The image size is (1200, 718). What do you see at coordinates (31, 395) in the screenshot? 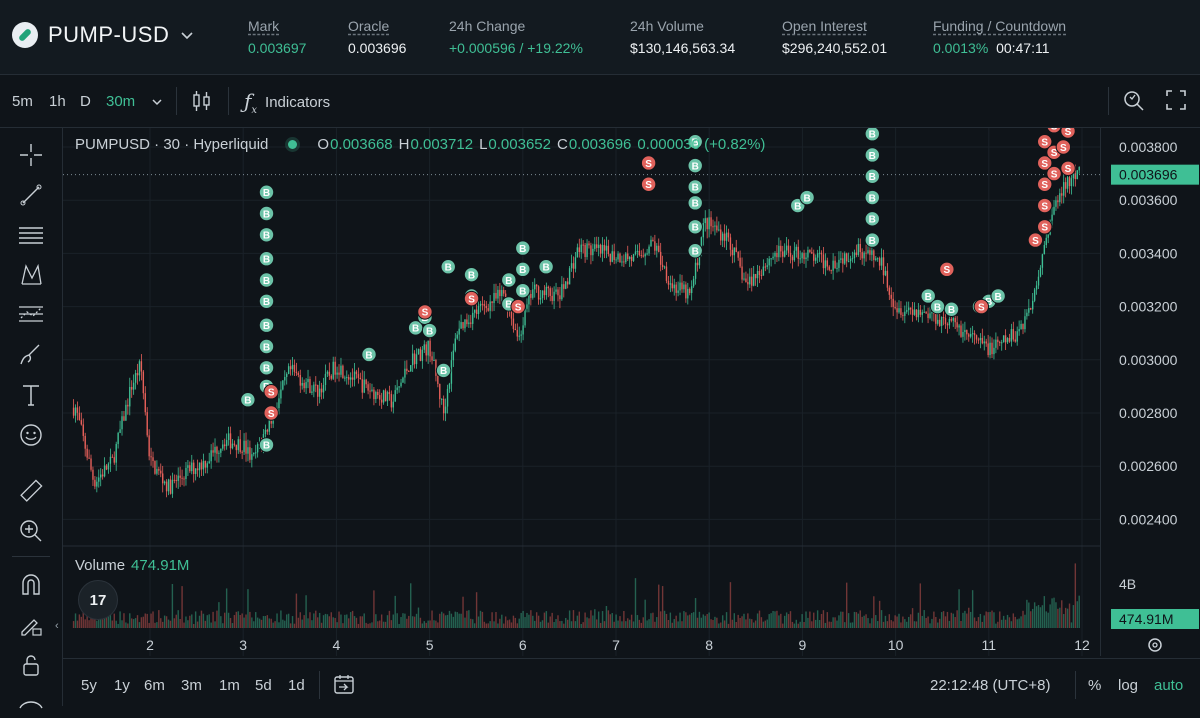
I see `text-tool-icon` at bounding box center [31, 395].